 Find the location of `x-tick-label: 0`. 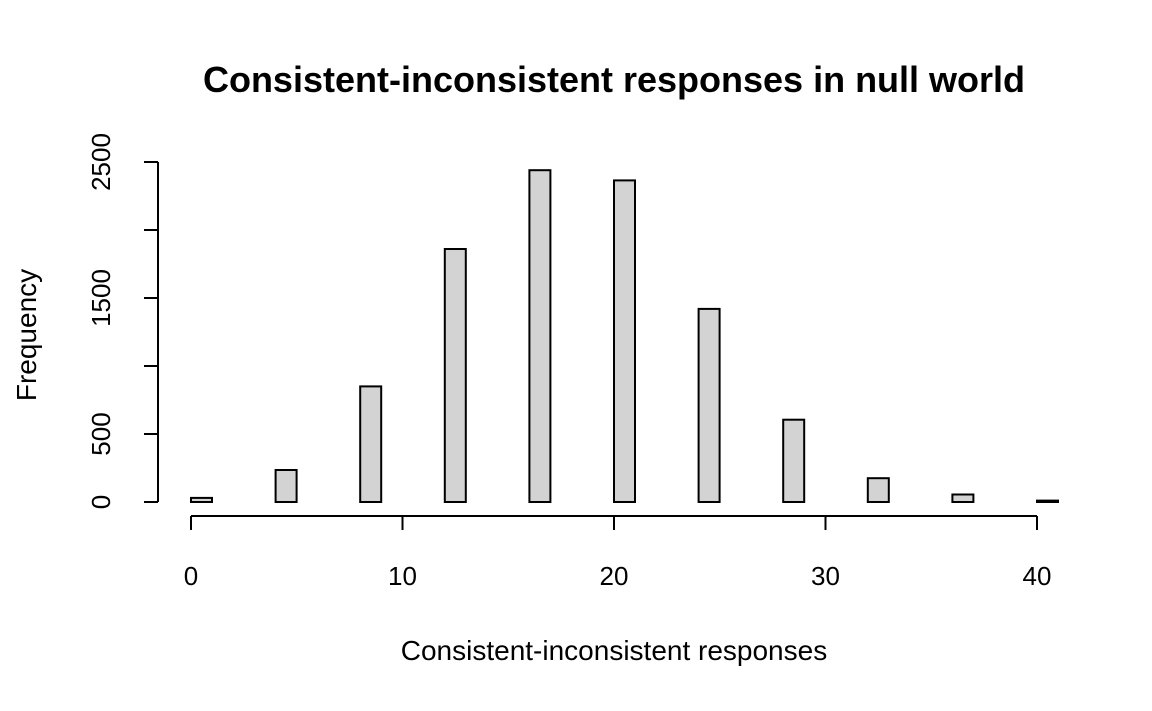

x-tick-label: 0 is located at coordinates (191, 576).